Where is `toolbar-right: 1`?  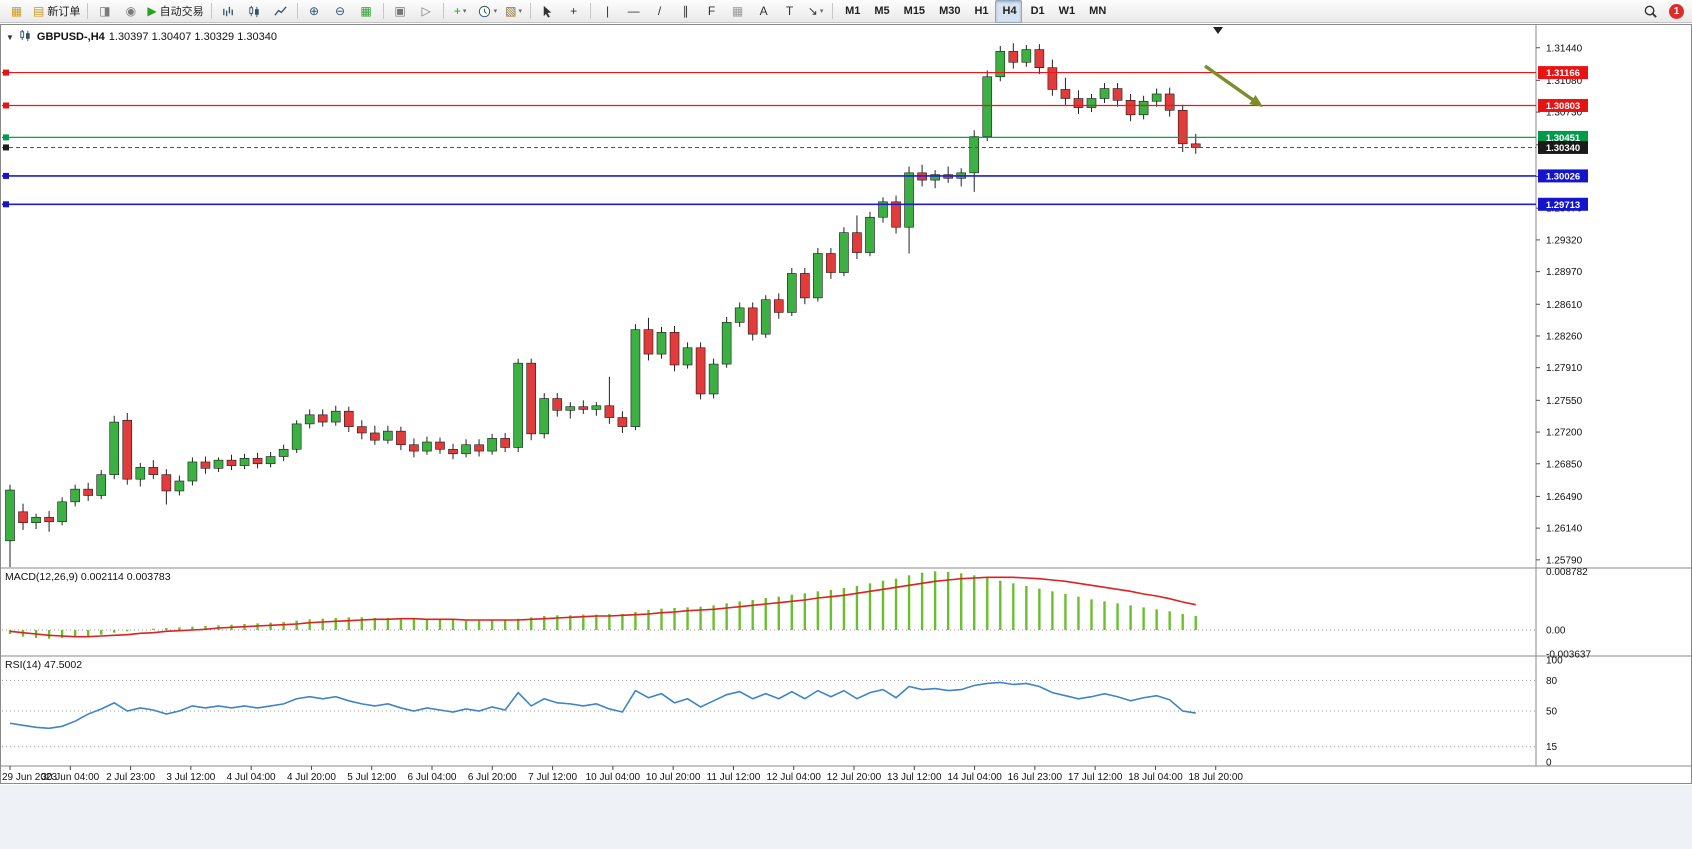 toolbar-right: 1 is located at coordinates (1663, 11).